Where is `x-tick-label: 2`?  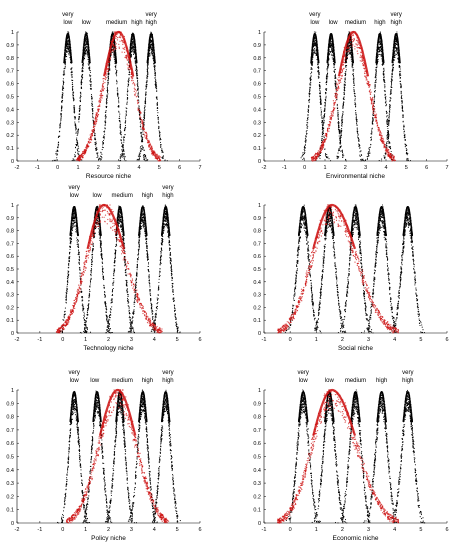 x-tick-label: 2 is located at coordinates (98, 168).